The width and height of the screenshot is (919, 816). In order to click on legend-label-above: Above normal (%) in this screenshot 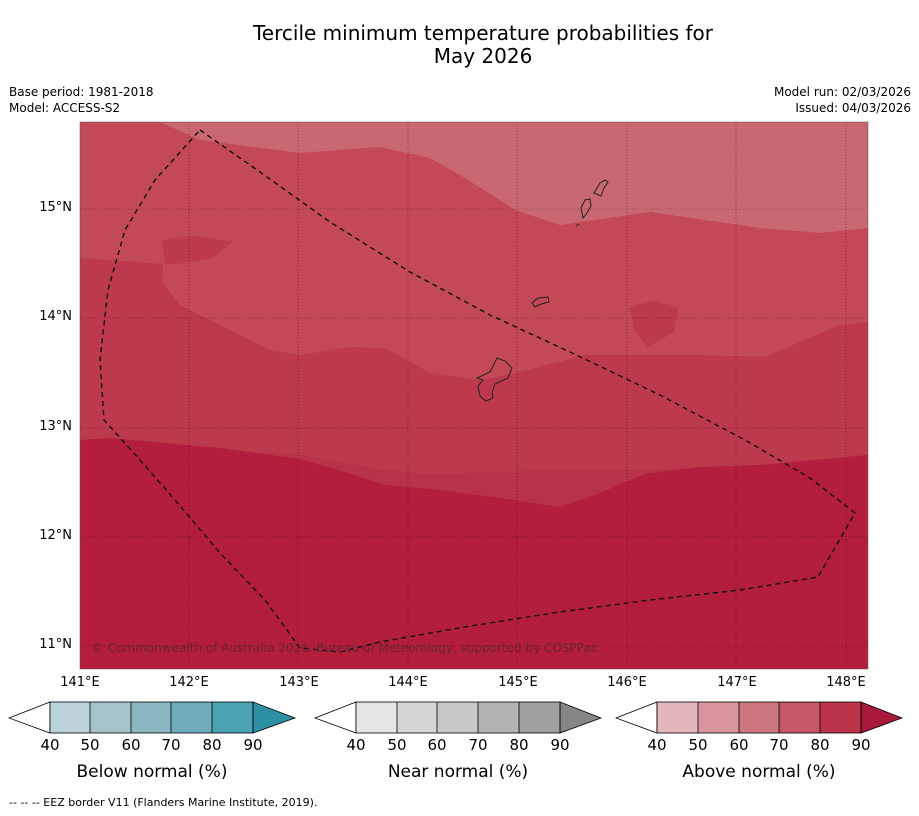, I will do `click(759, 772)`.